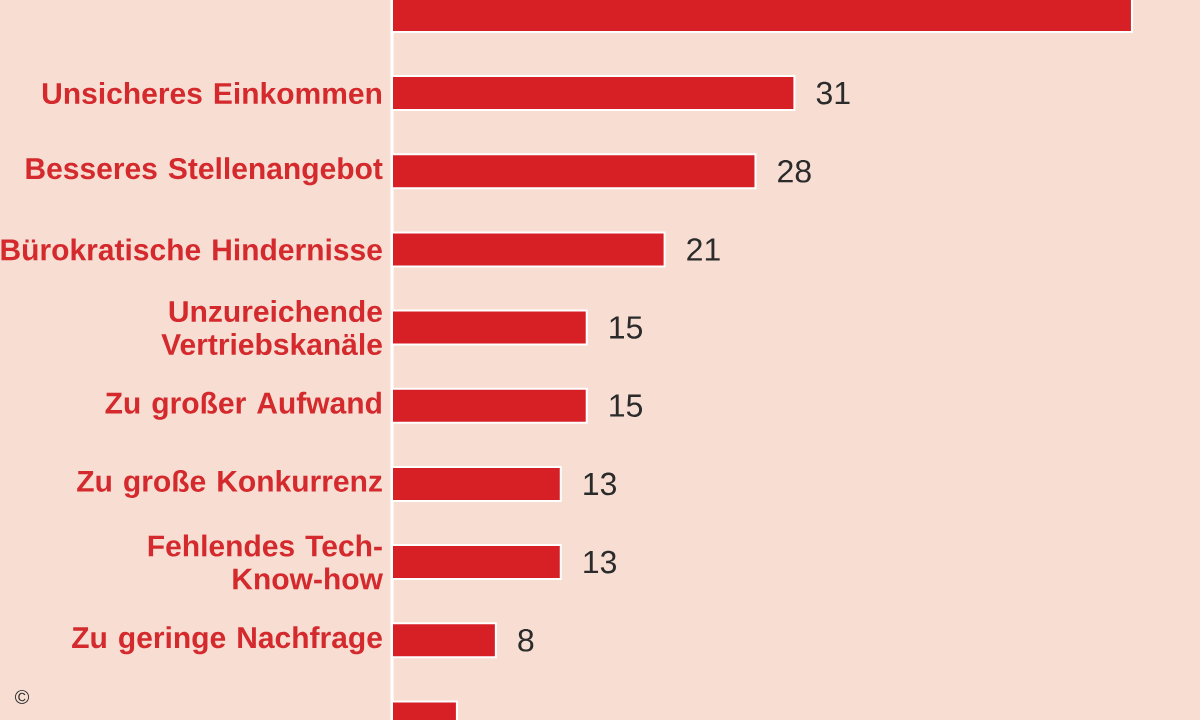  What do you see at coordinates (227, 640) in the screenshot?
I see `y-tick-label: Zu geringe Nachfrage` at bounding box center [227, 640].